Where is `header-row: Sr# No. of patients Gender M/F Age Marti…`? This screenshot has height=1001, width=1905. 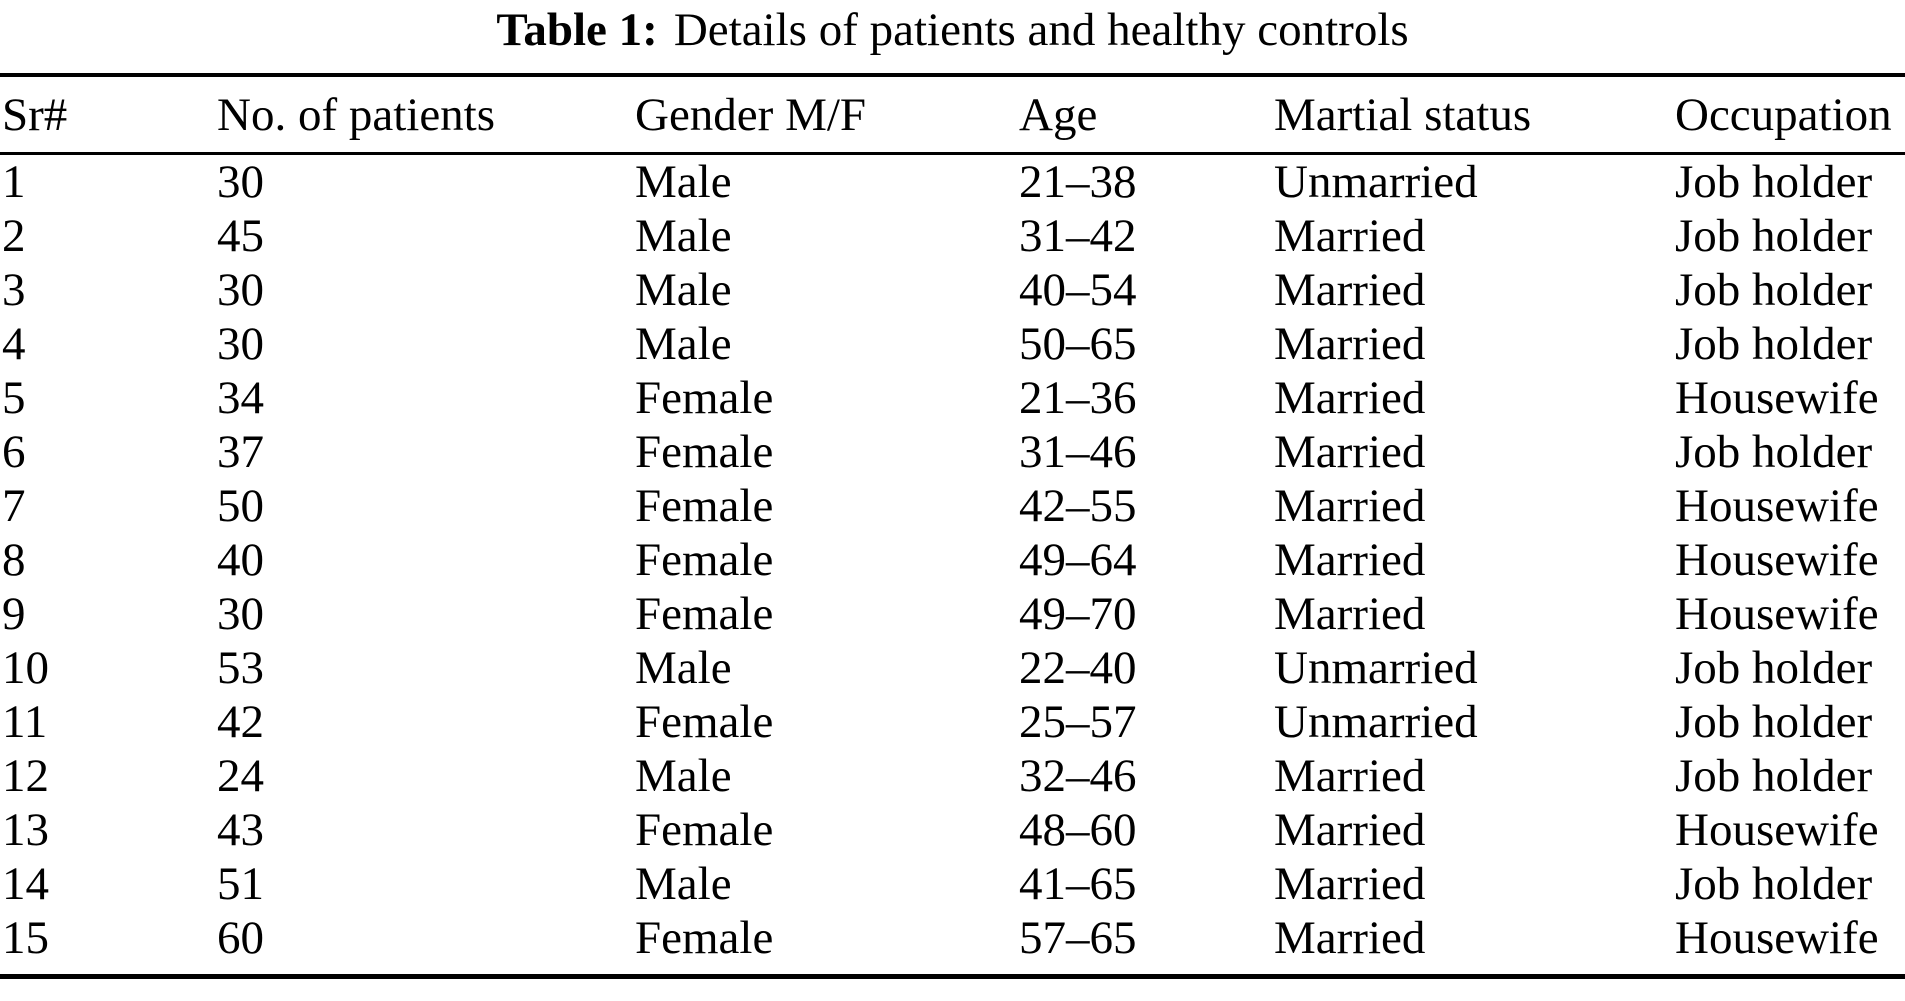 header-row: Sr# No. of patients Gender M/F Age Marti… is located at coordinates (952, 114).